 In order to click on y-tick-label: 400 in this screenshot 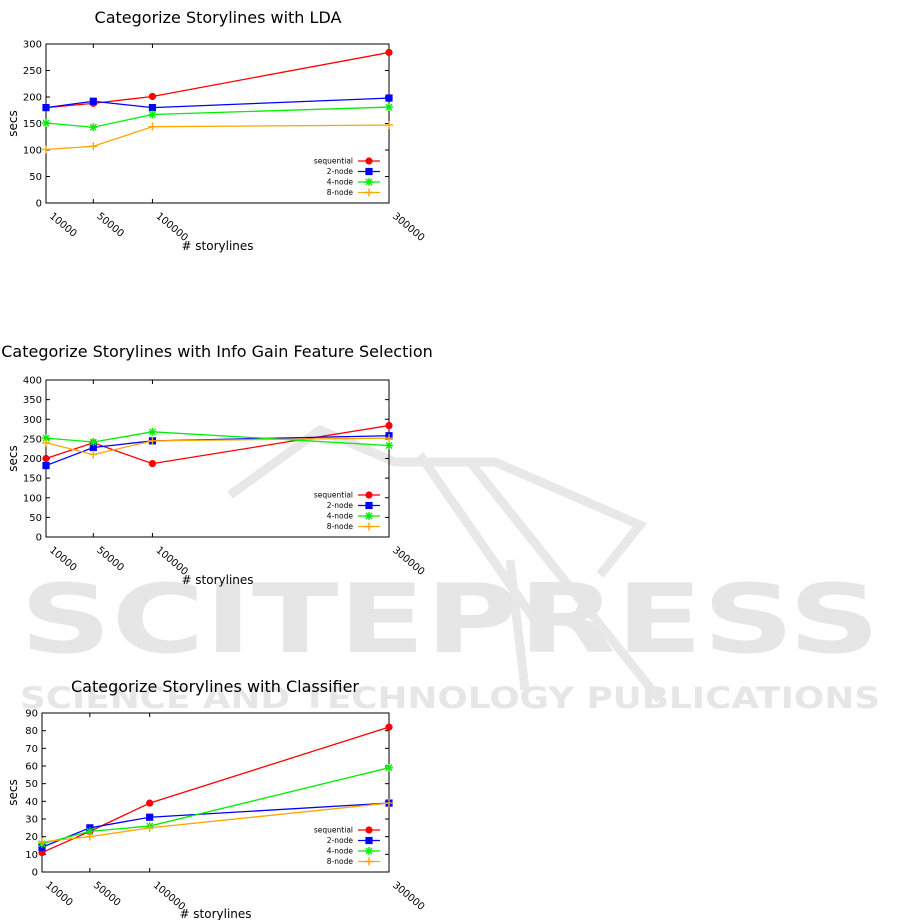, I will do `click(32, 381)`.